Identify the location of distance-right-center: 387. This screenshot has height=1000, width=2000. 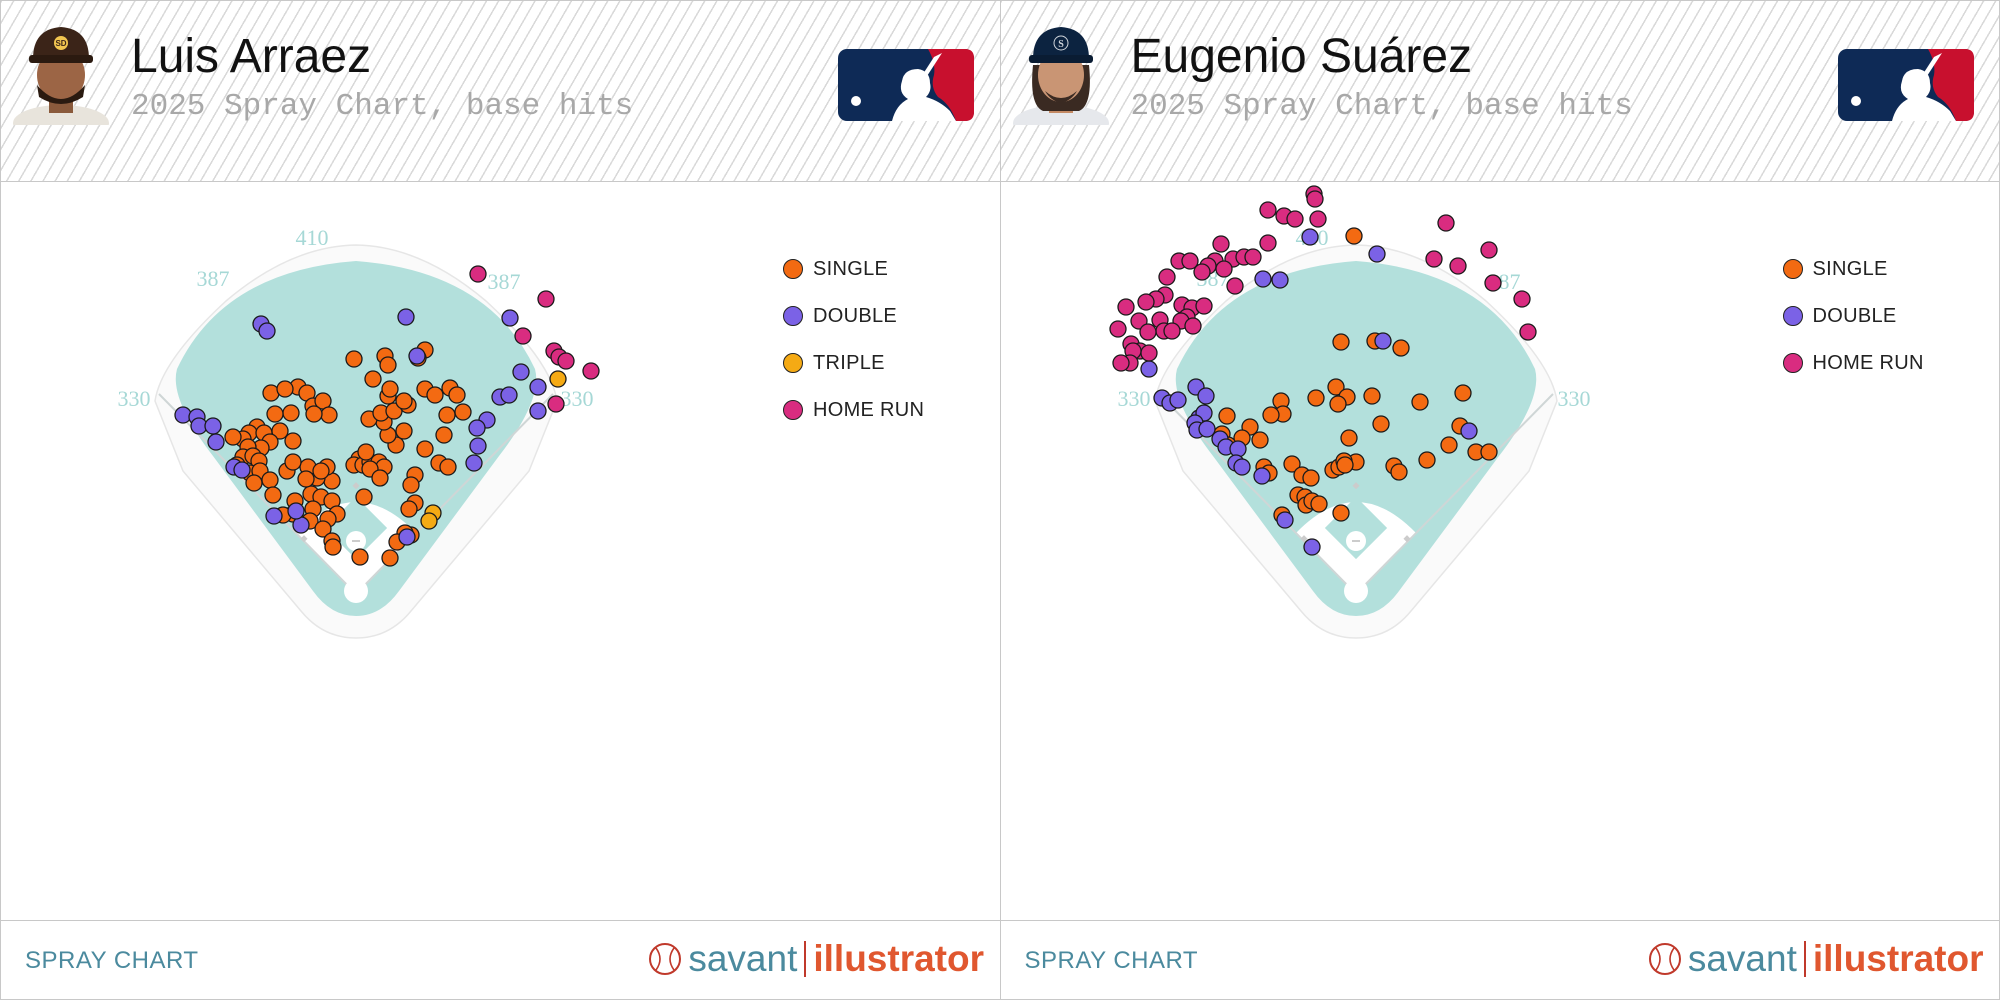
(504, 281).